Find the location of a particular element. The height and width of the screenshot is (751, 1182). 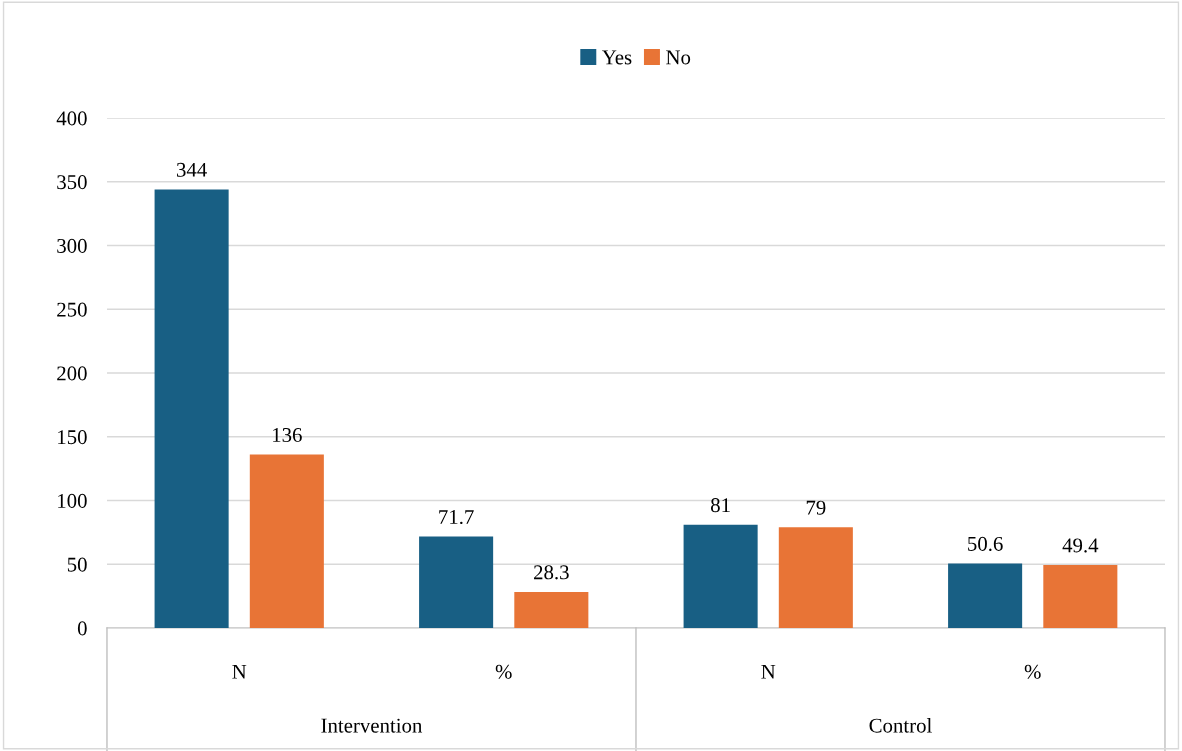

y-tick-label: 350 is located at coordinates (72, 182).